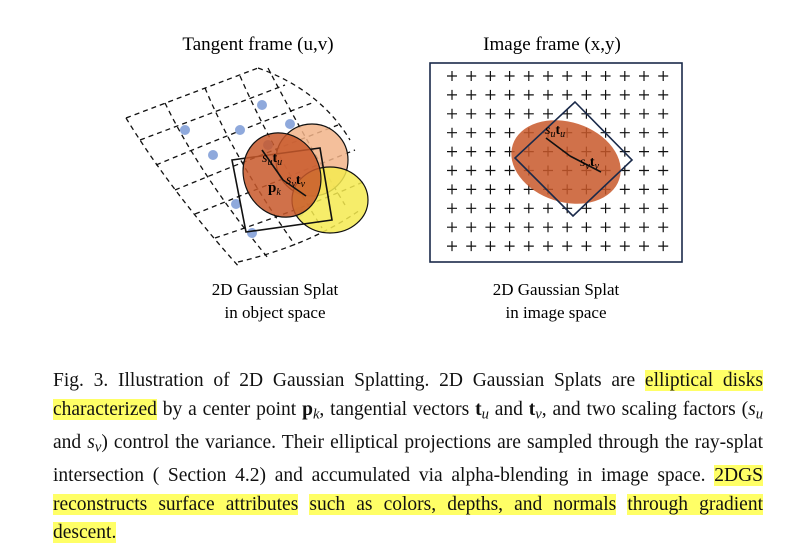  I want to click on label: sutu, so click(555, 131).